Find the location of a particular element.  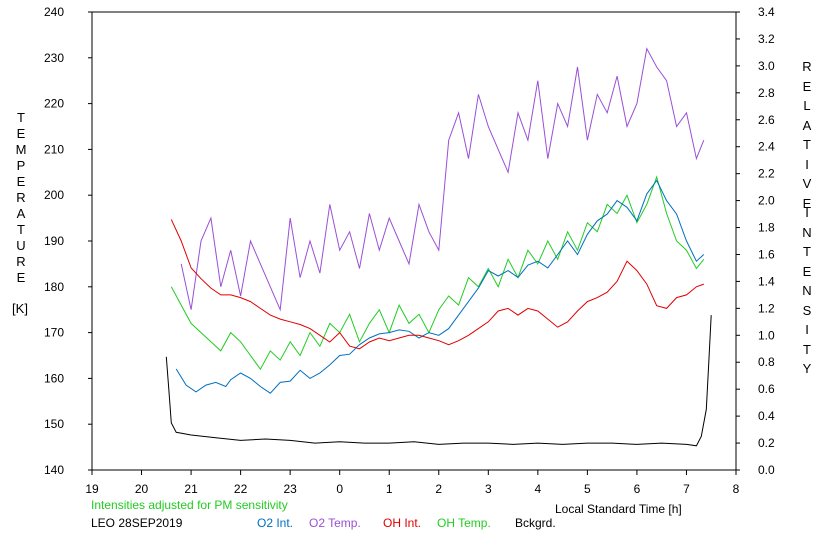

left-tick-label: 200 is located at coordinates (54, 195).